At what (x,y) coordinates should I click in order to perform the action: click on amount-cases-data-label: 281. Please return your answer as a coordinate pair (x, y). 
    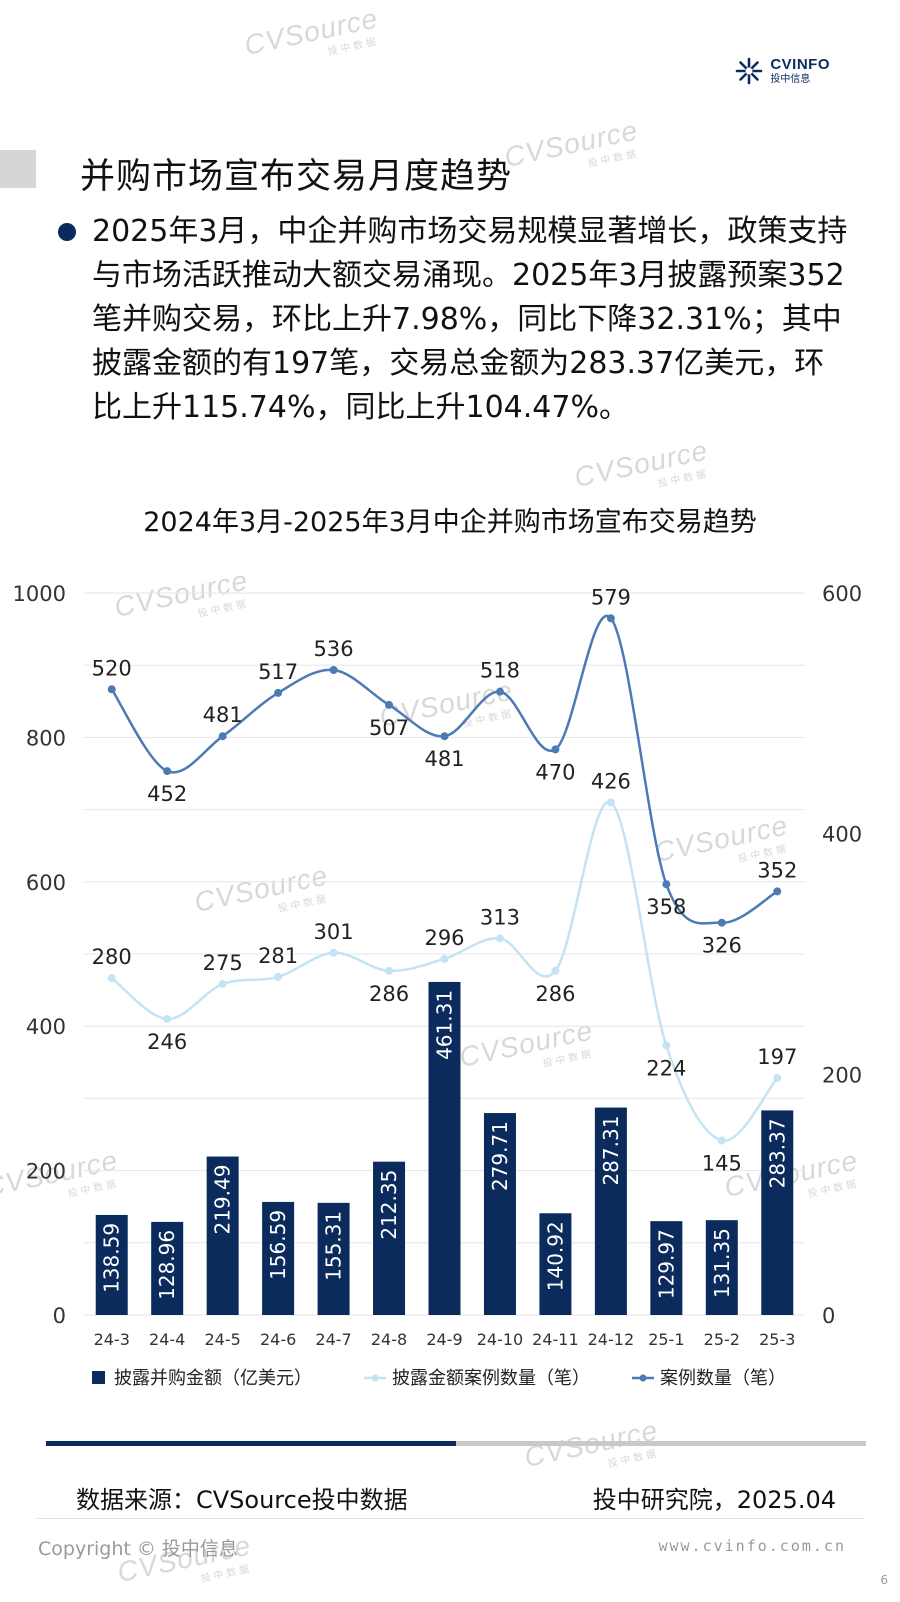
    Looking at the image, I should click on (278, 956).